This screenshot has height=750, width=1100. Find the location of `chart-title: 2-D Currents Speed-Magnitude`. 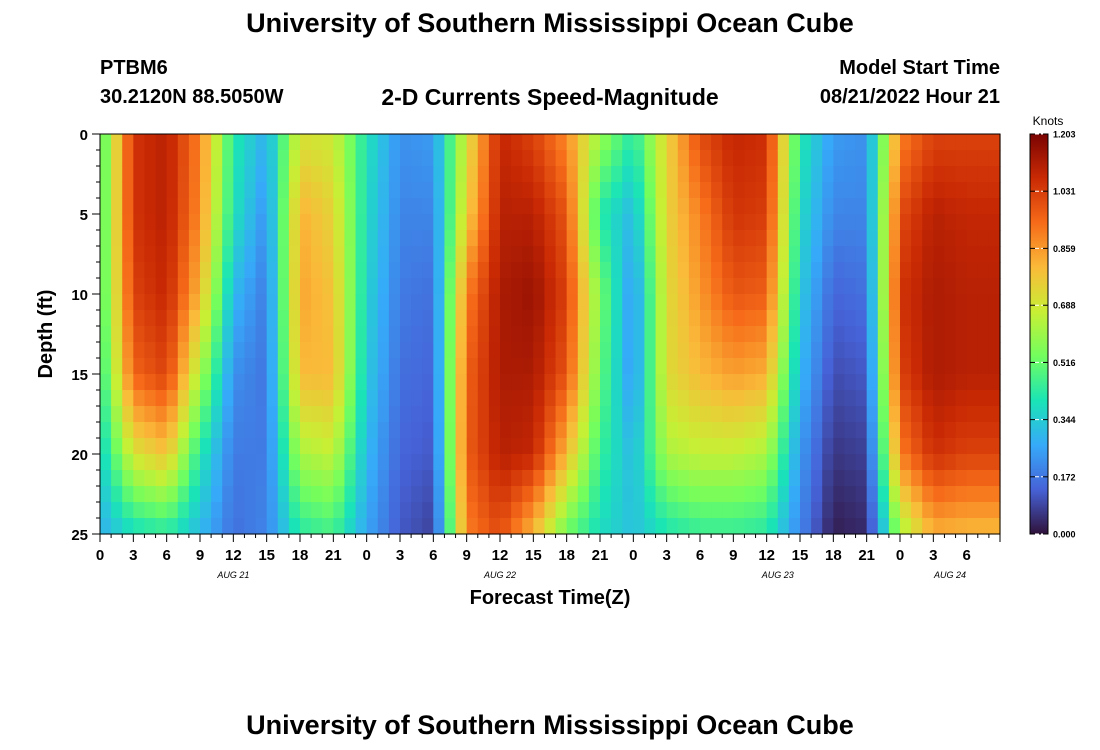

chart-title: 2-D Currents Speed-Magnitude is located at coordinates (550, 97).